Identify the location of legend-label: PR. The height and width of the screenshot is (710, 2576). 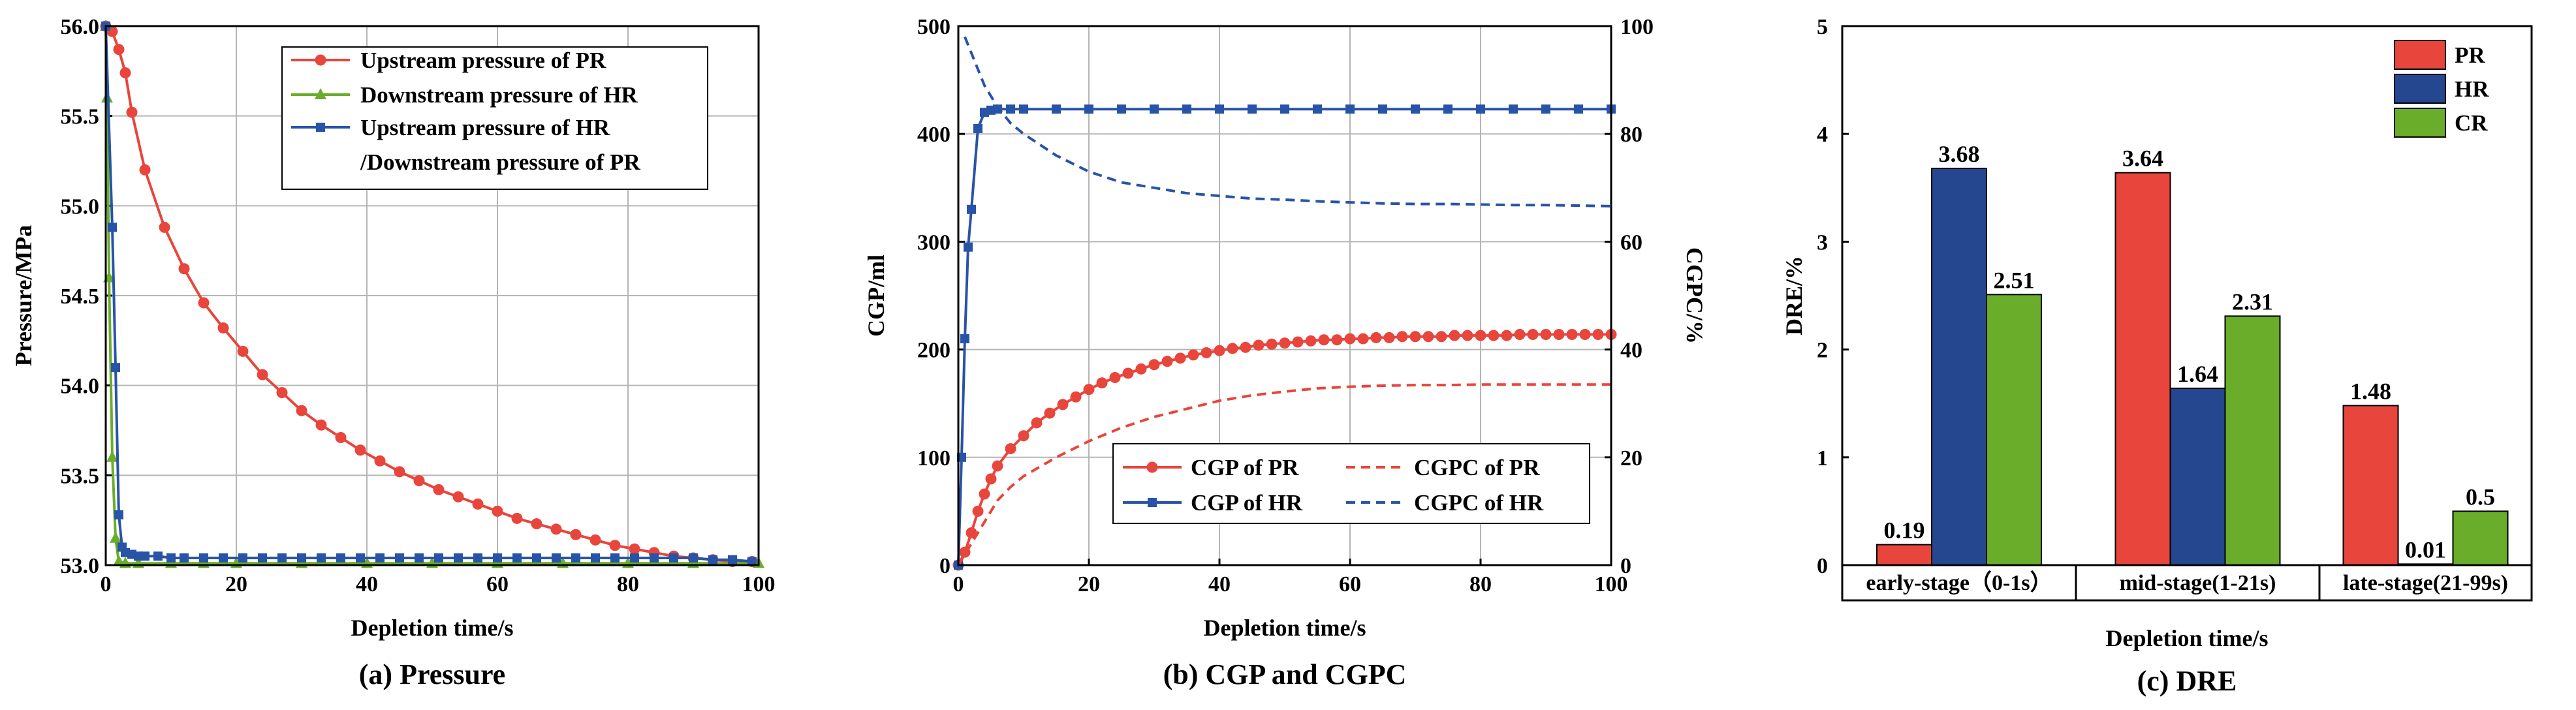
(2470, 55).